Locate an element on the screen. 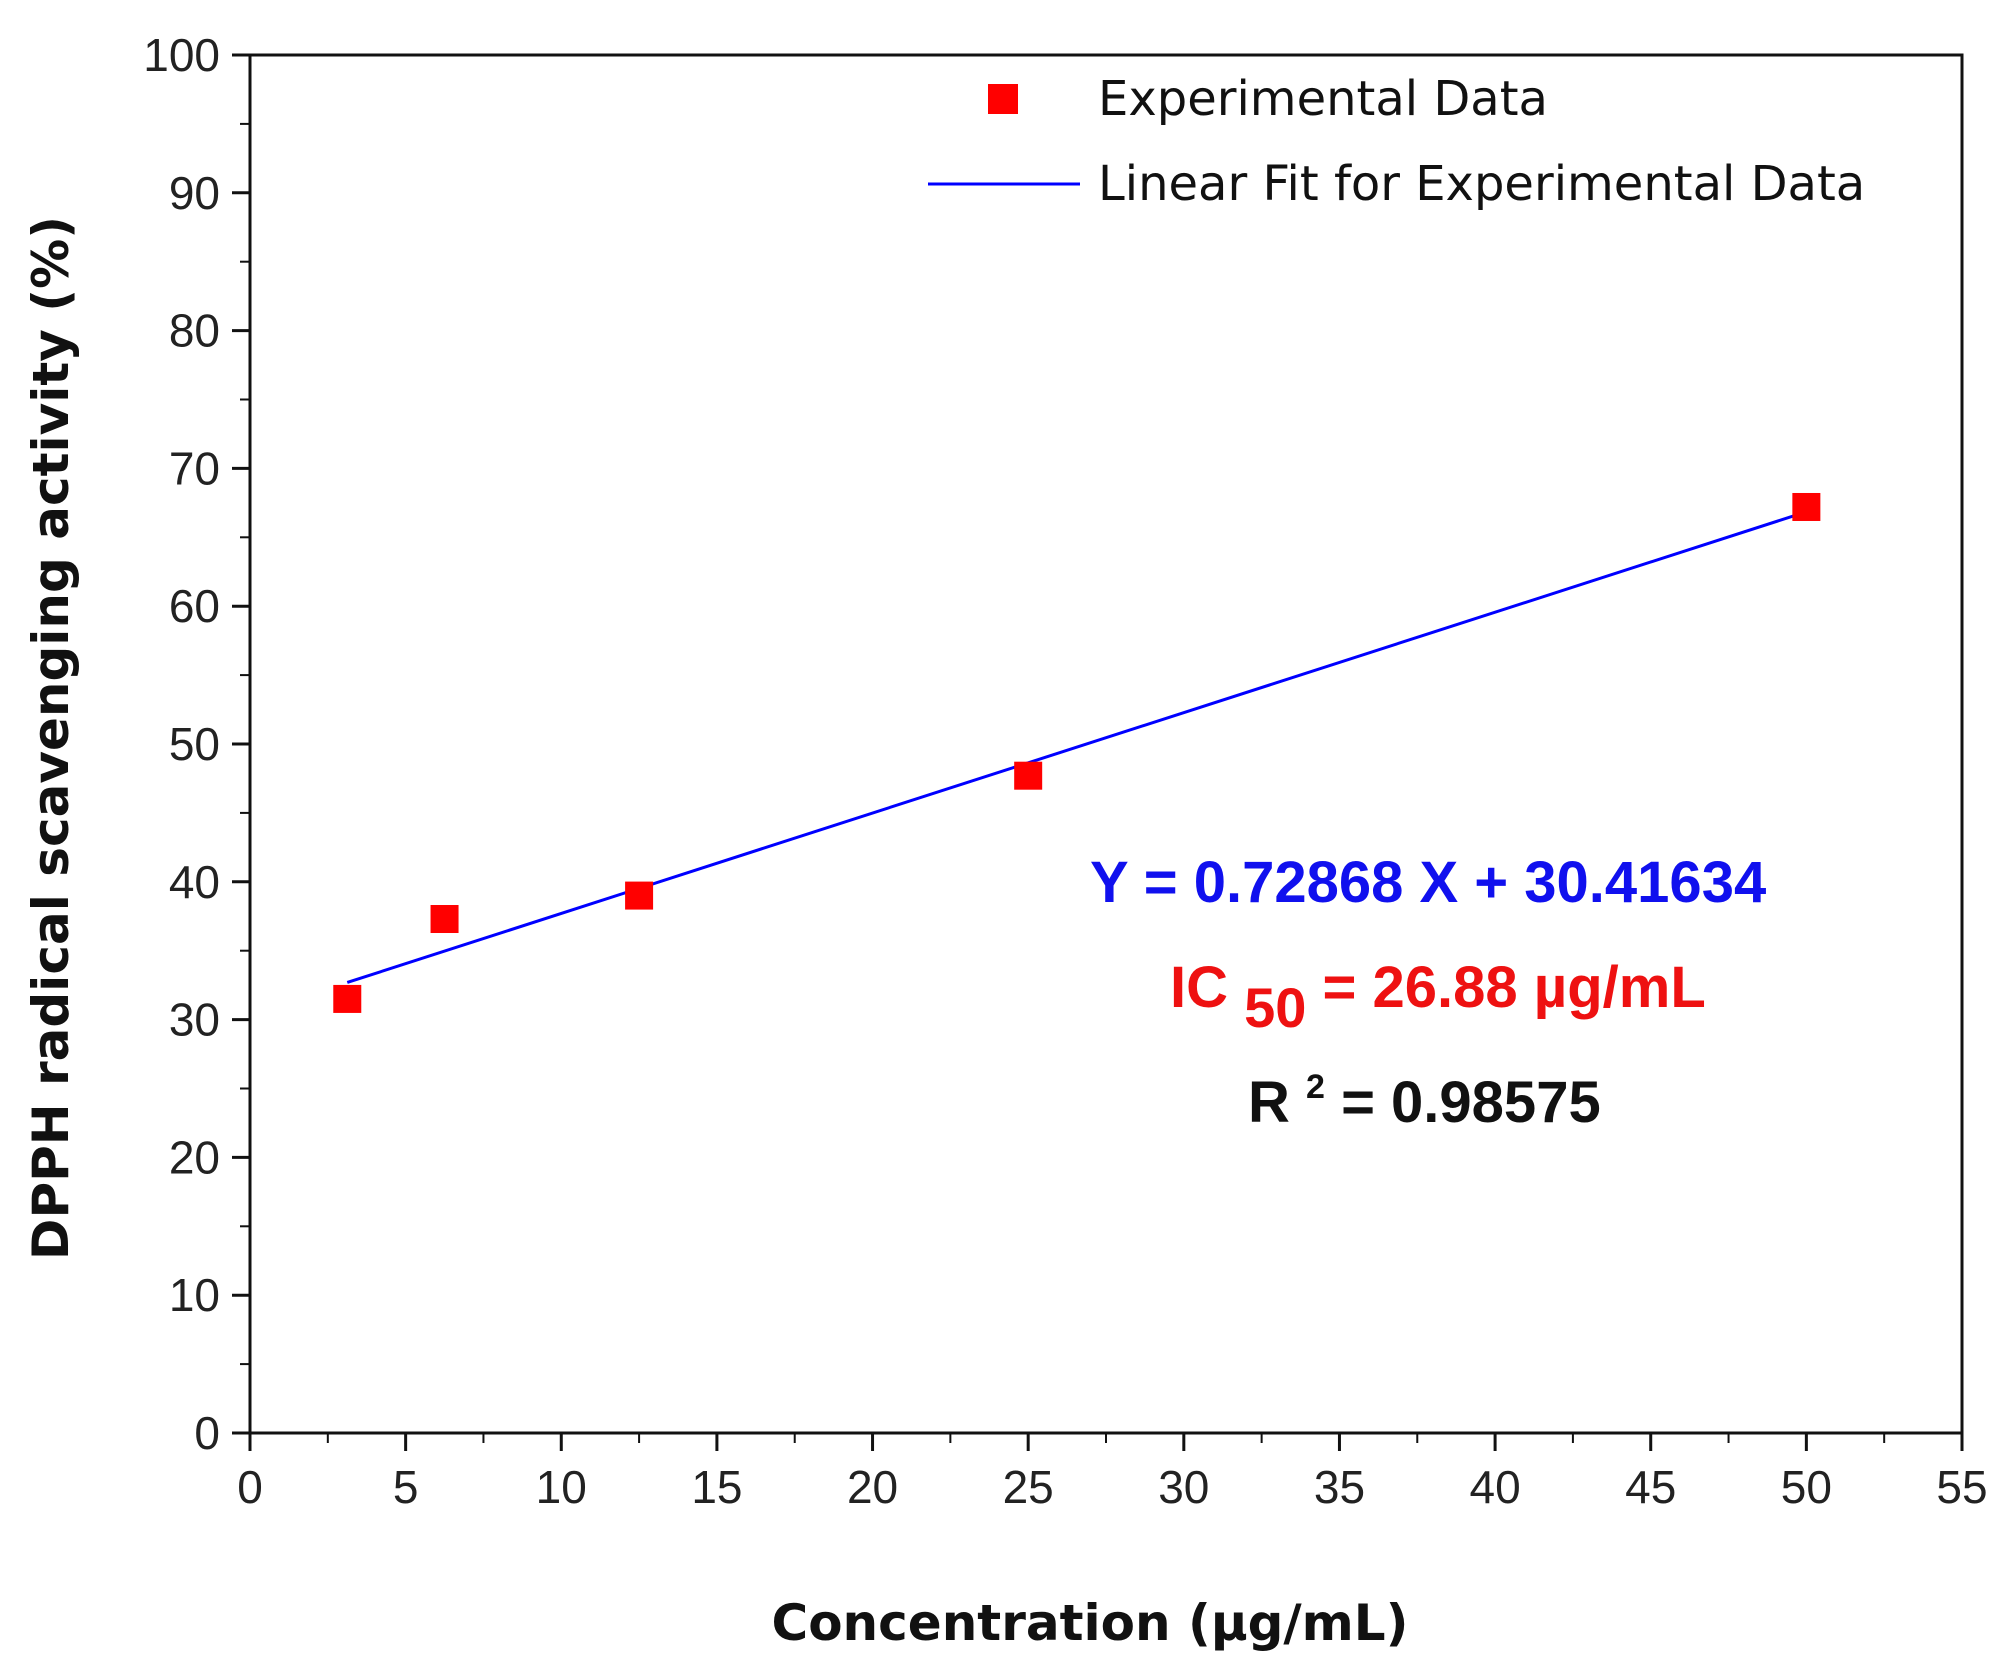 This screenshot has height=1667, width=2000. ic50-annotation: IC 50 = 26.88 µg/mL is located at coordinates (1438, 997).